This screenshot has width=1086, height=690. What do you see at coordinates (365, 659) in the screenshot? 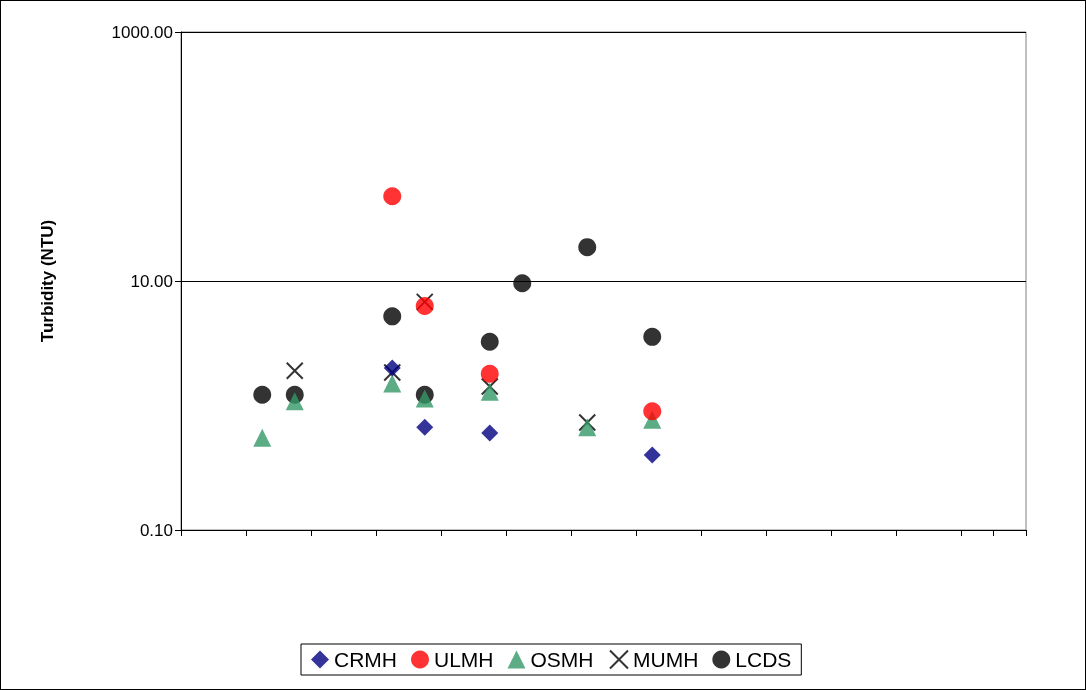
I see `legend-label: CRMH` at bounding box center [365, 659].